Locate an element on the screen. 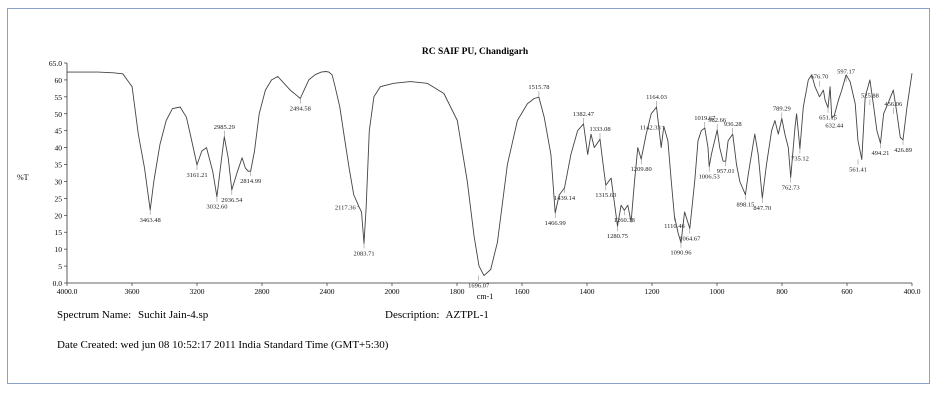 This screenshot has width=939, height=394. peak-label: 2494.58 is located at coordinates (300, 109).